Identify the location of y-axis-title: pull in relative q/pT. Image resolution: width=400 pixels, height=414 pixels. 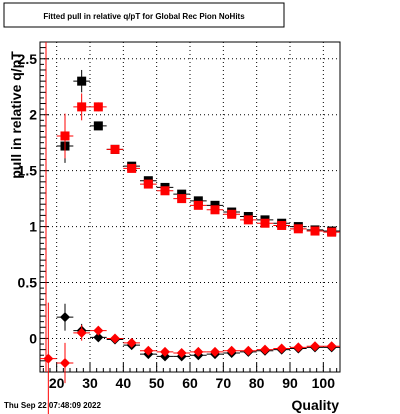
(16, 115).